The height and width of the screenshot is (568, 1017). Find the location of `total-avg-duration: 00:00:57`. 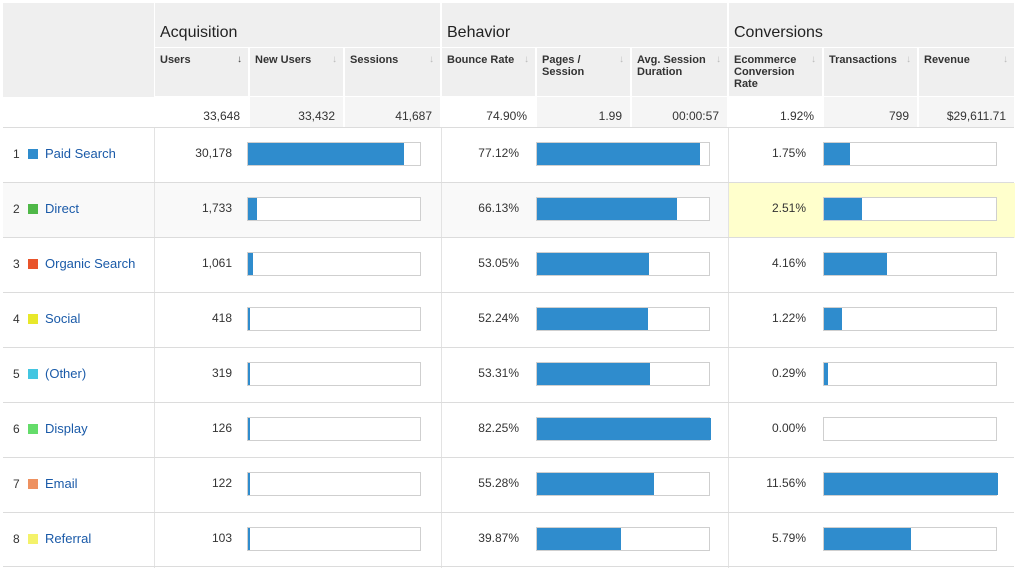

total-avg-duration: 00:00:57 is located at coordinates (679, 112).